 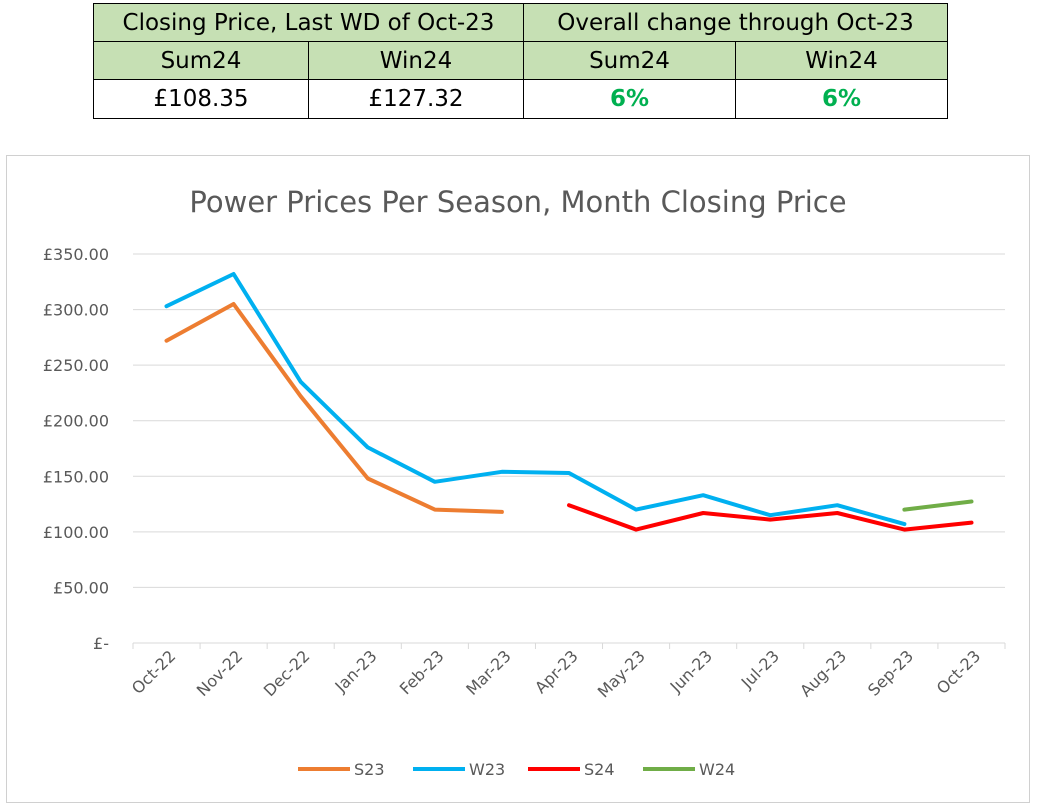 I want to click on x-tick-label: Jan-23, so click(x=356, y=671).